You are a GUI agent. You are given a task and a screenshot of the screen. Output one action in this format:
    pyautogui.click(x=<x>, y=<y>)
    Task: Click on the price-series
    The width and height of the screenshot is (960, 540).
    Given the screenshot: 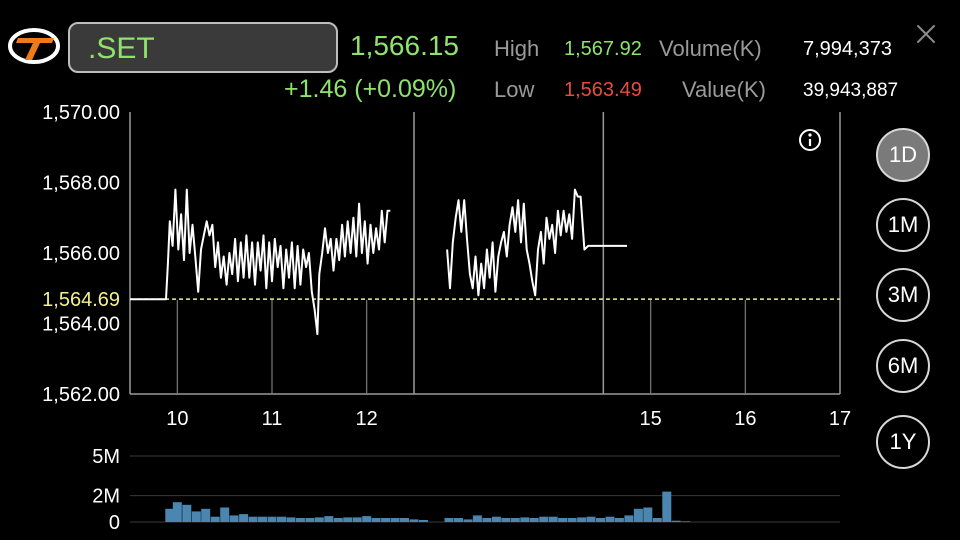 What is the action you would take?
    pyautogui.click(x=378, y=262)
    